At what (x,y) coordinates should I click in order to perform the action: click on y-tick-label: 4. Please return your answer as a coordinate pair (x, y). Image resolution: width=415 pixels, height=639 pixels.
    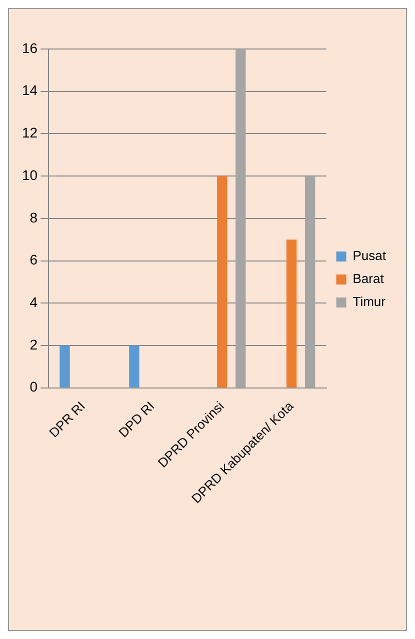
    Looking at the image, I should click on (34, 302).